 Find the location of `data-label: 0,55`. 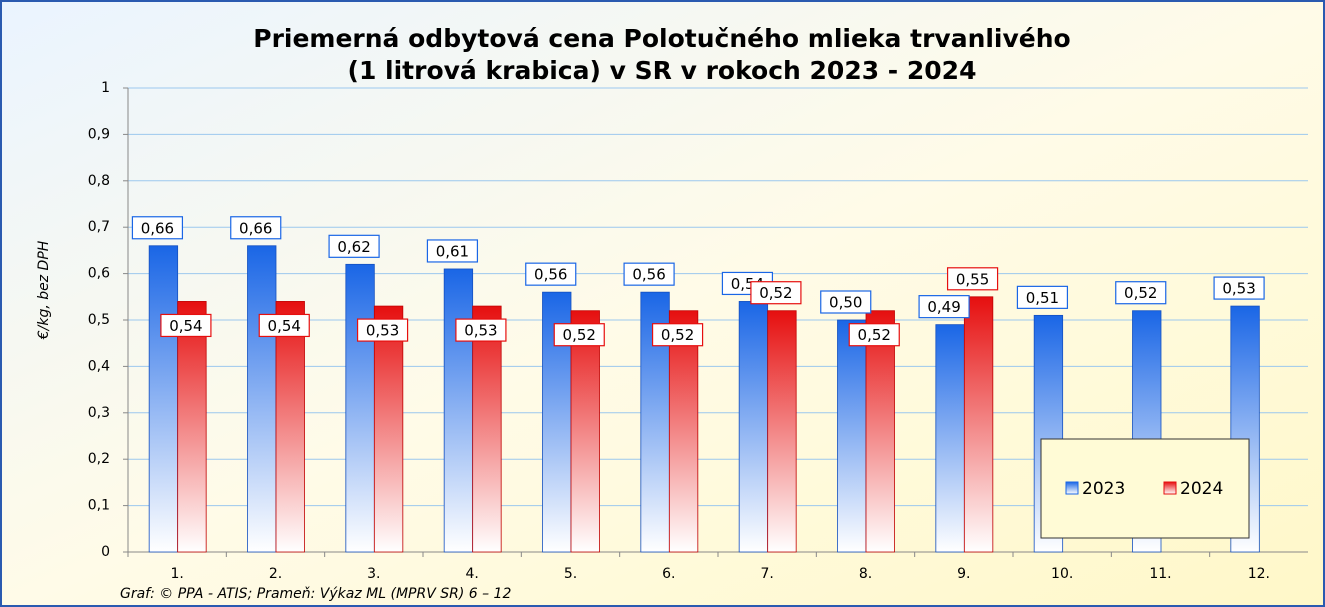

data-label: 0,55 is located at coordinates (972, 279).